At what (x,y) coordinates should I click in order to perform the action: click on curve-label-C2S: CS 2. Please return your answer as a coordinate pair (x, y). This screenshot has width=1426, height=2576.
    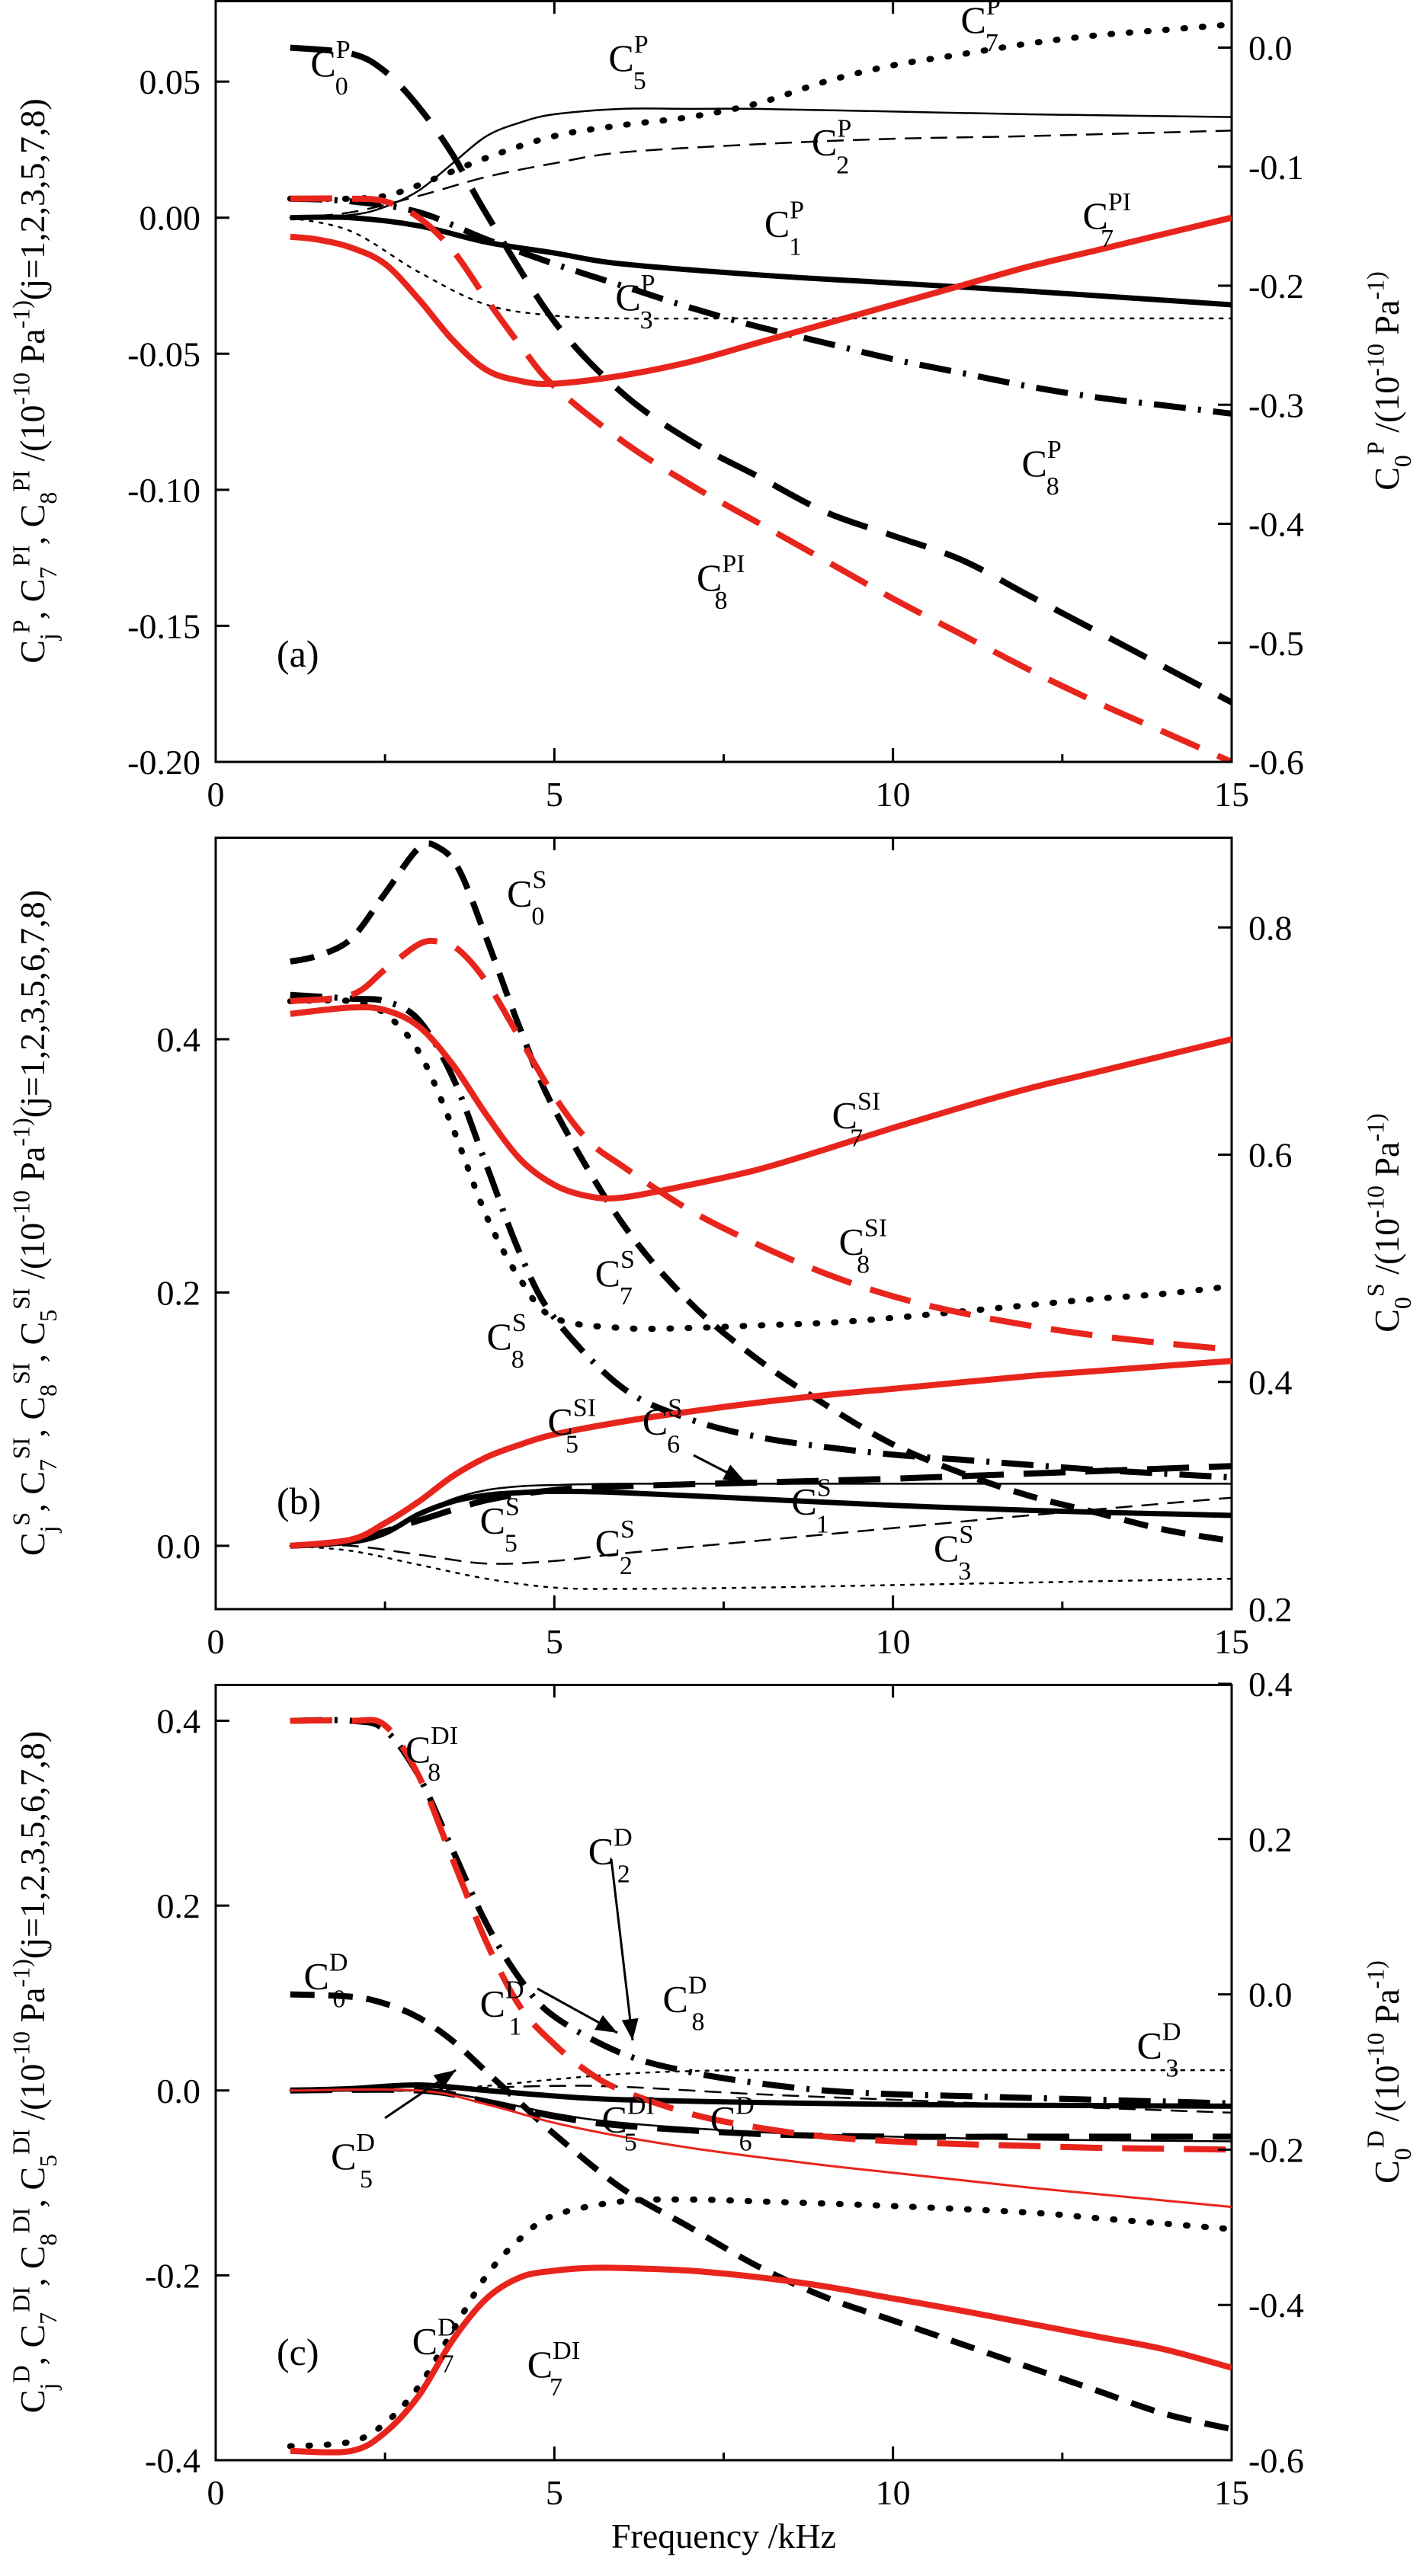
    Looking at the image, I should click on (615, 1547).